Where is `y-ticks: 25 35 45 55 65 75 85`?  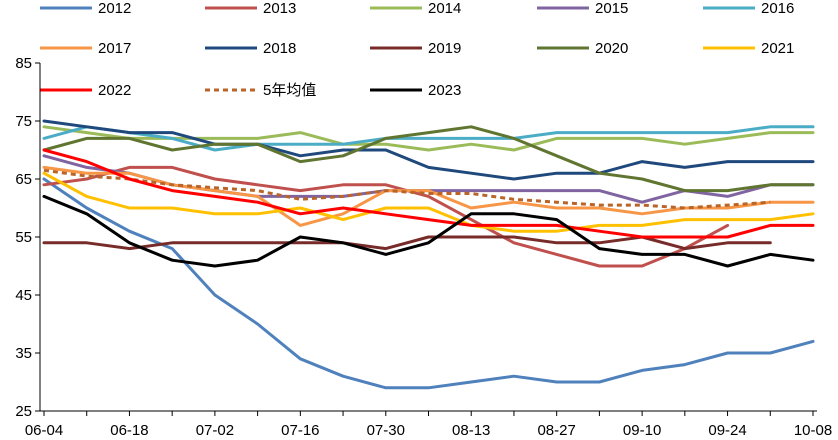
y-ticks: 25 35 45 55 65 75 85 is located at coordinates (27, 237).